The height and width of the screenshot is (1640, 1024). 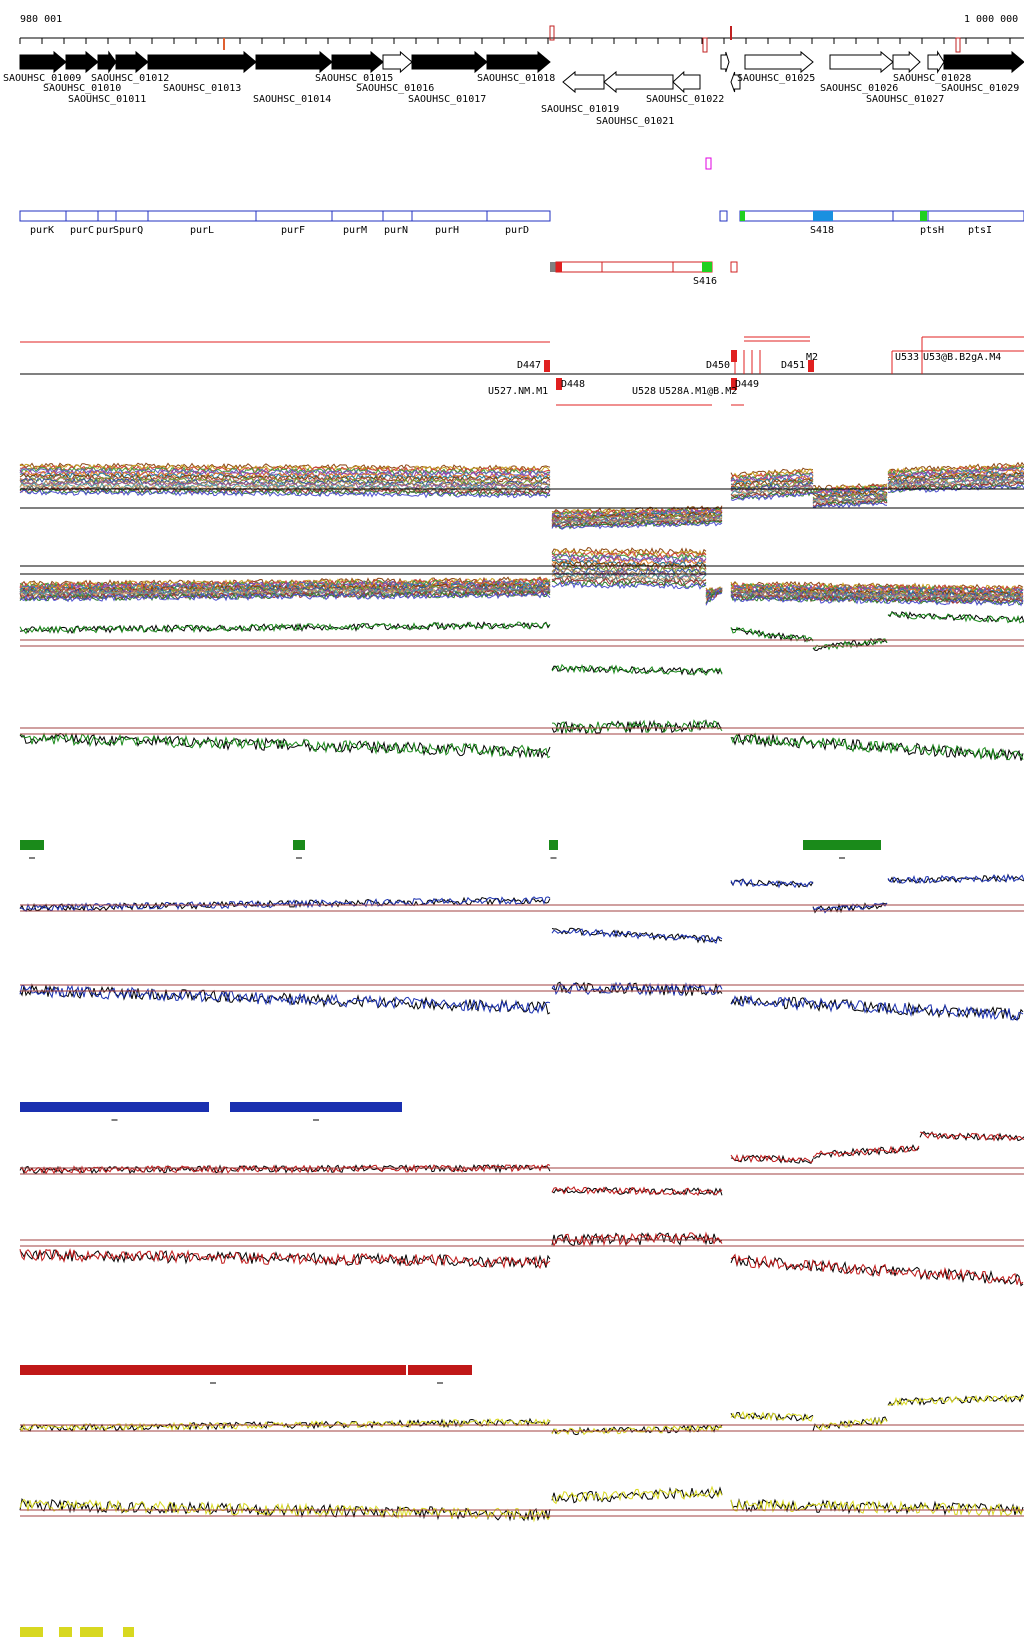 What do you see at coordinates (822, 230) in the screenshot?
I see `operon-label: S418` at bounding box center [822, 230].